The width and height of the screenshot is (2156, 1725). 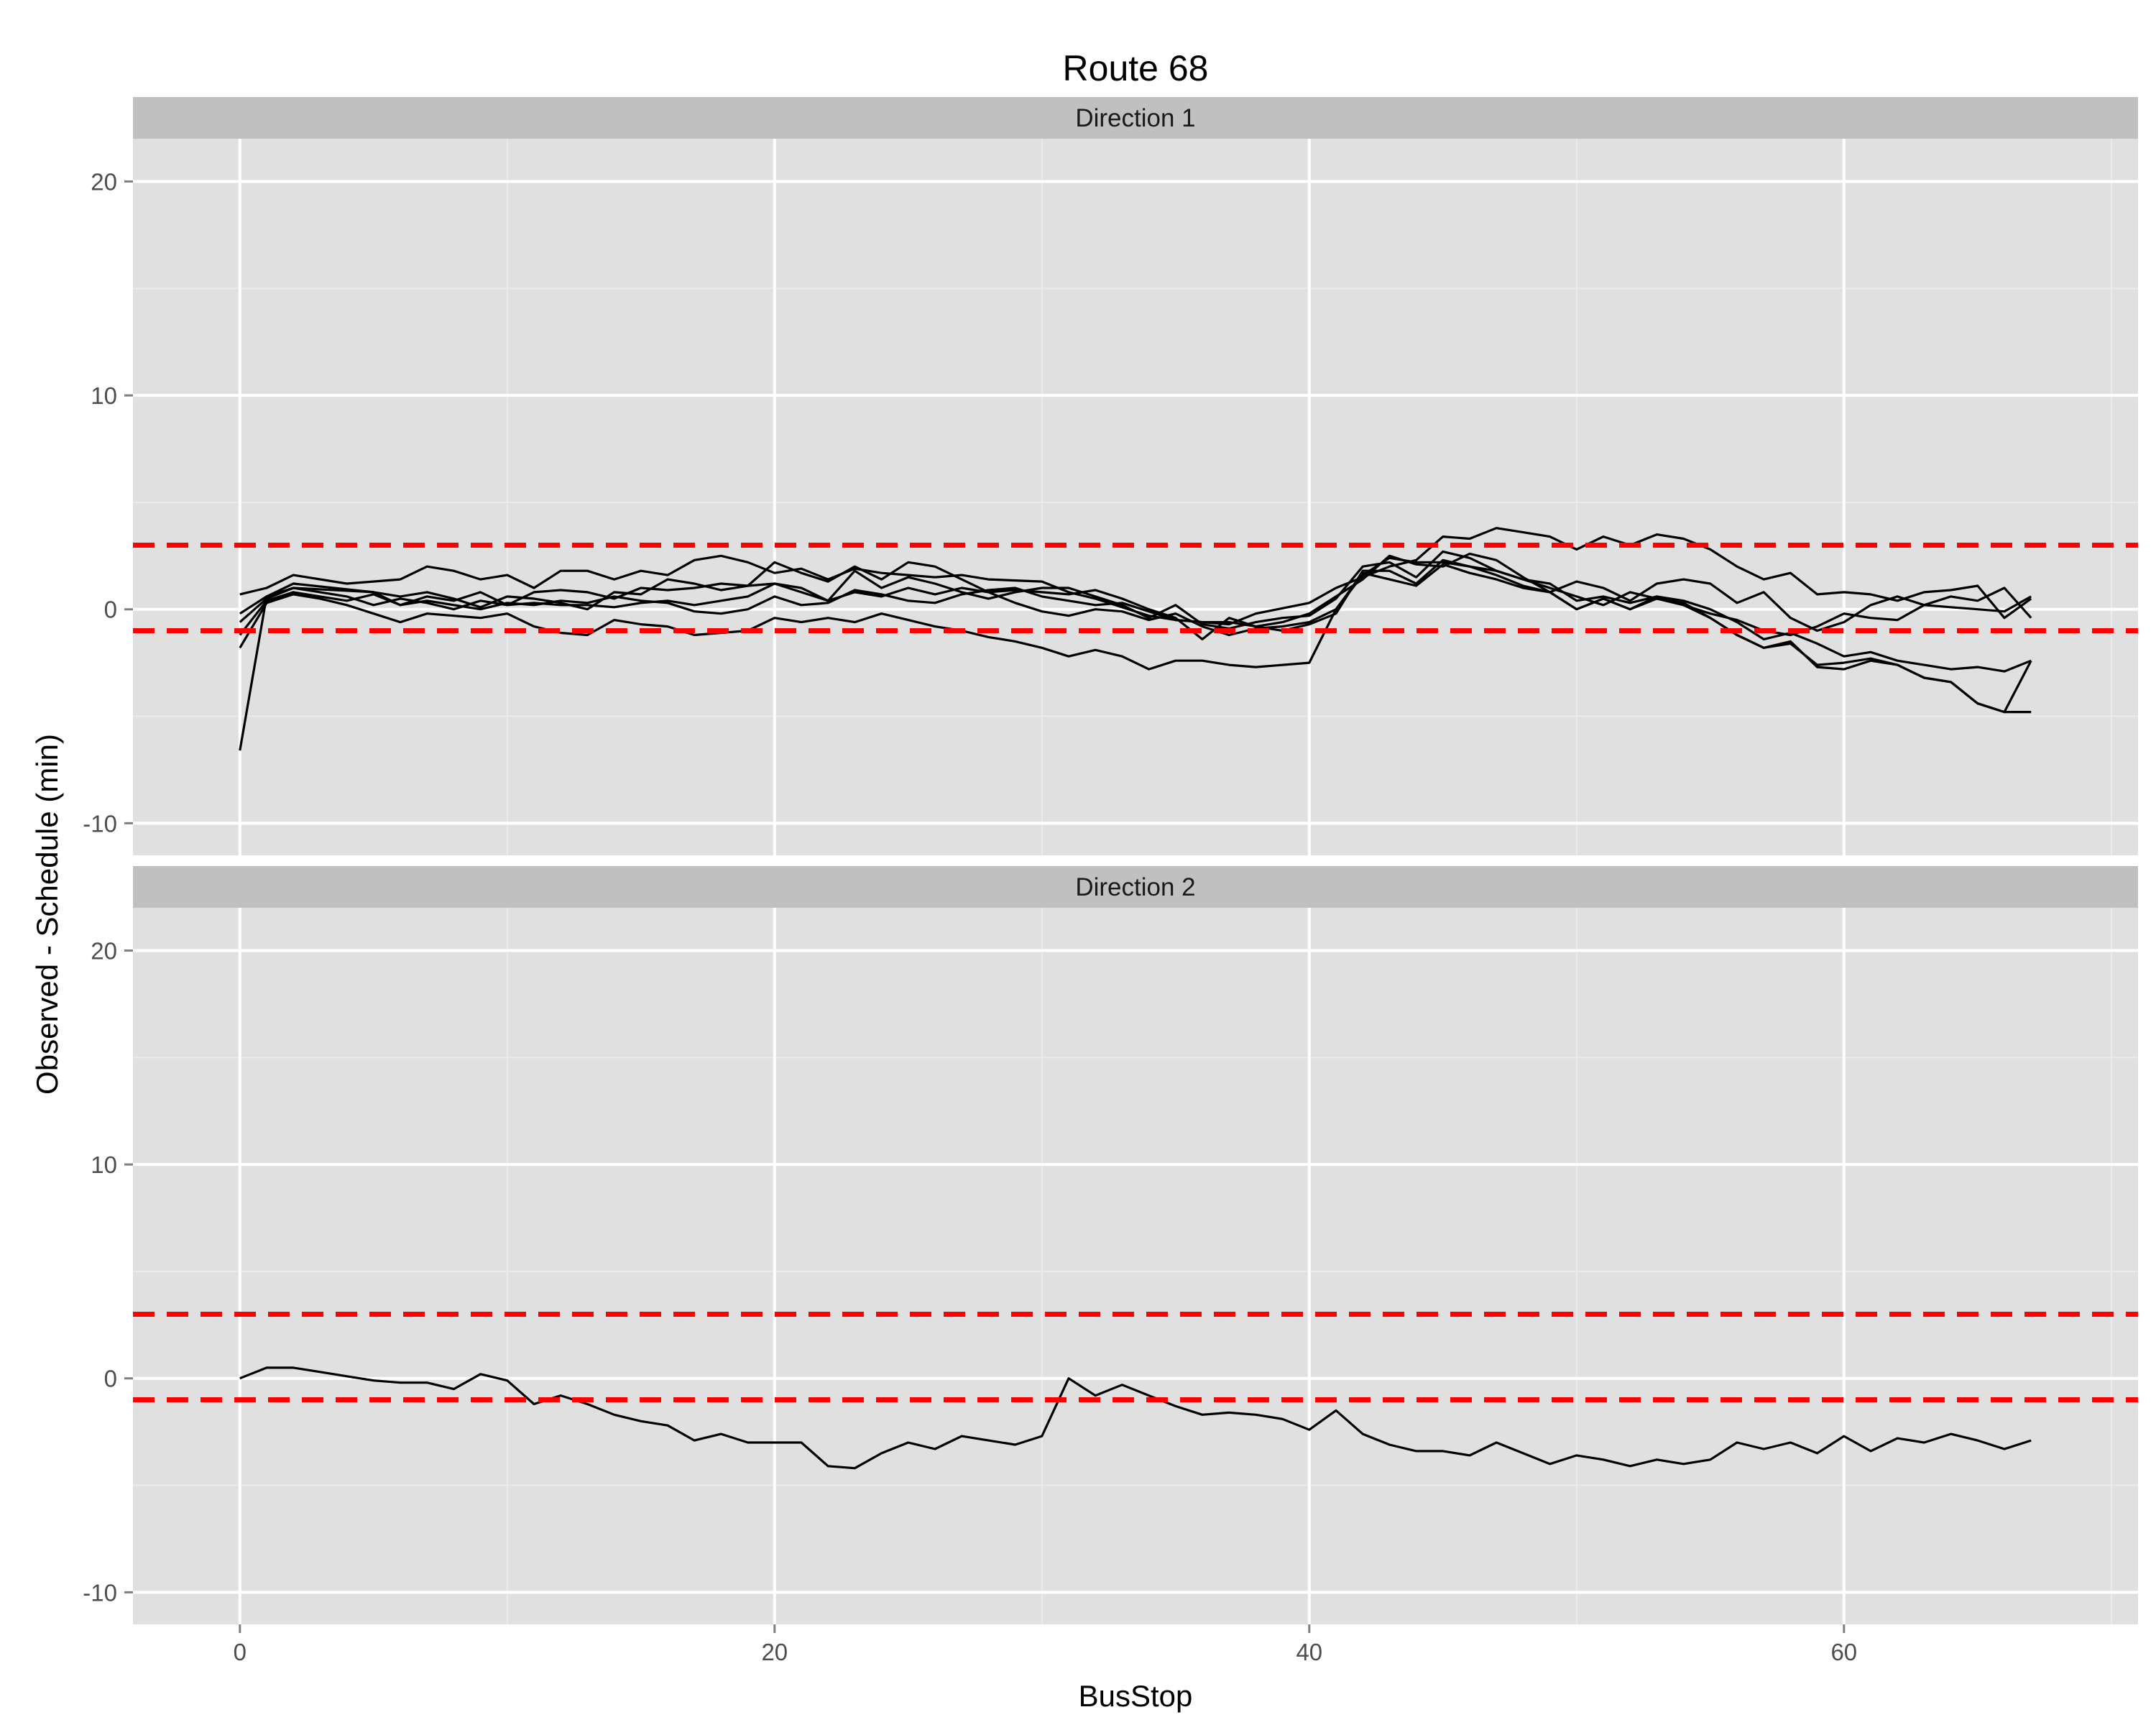 I want to click on chart-title: Route 68, so click(x=1136, y=68).